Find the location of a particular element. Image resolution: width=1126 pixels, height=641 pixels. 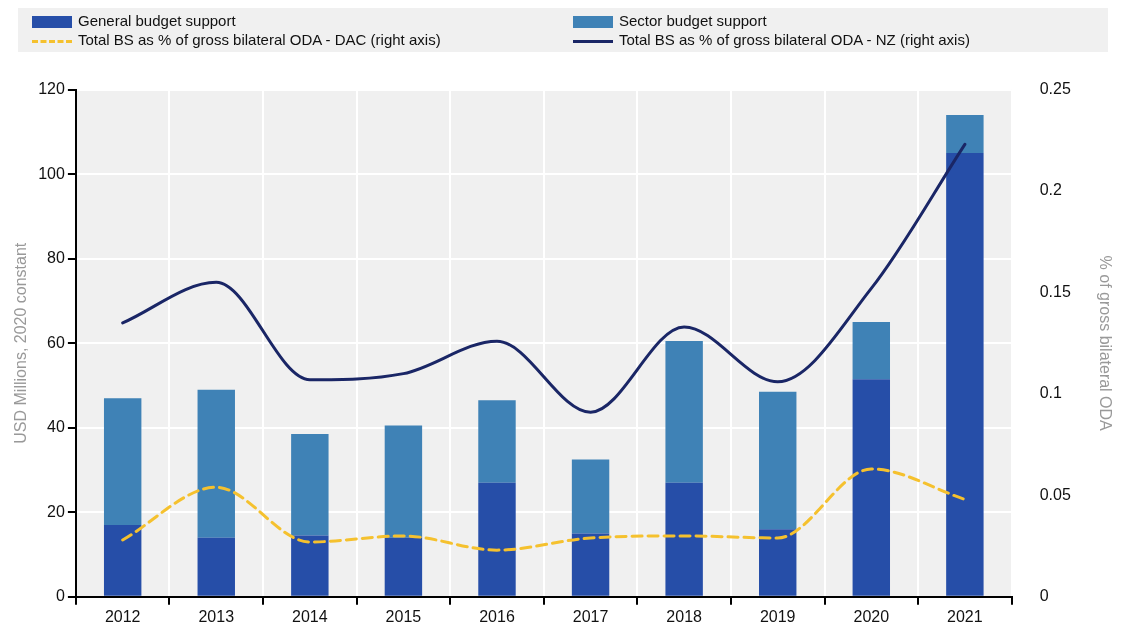

x-tick-label: 2018 is located at coordinates (684, 616).